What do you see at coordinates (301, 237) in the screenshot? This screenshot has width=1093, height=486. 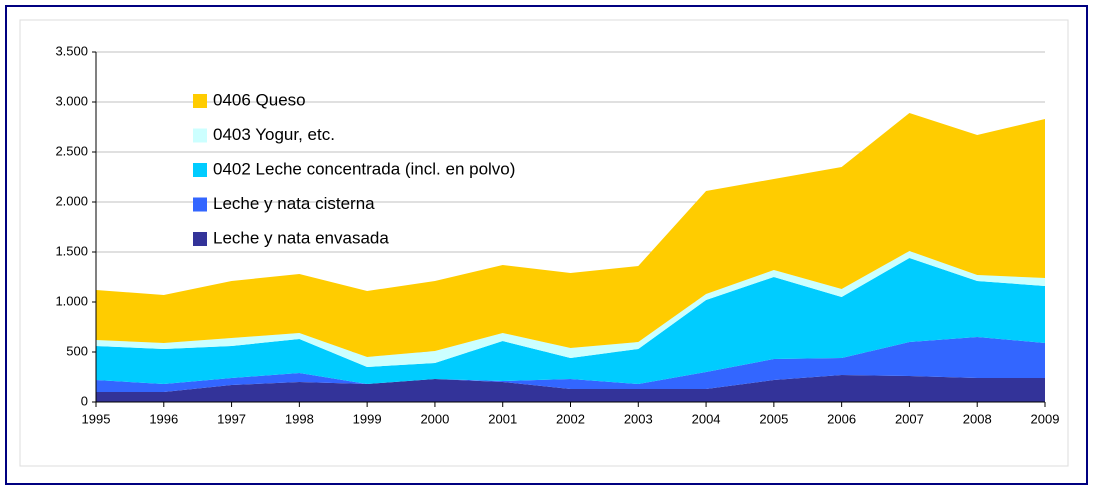 I see `legend-label: Leche y nata envasada` at bounding box center [301, 237].